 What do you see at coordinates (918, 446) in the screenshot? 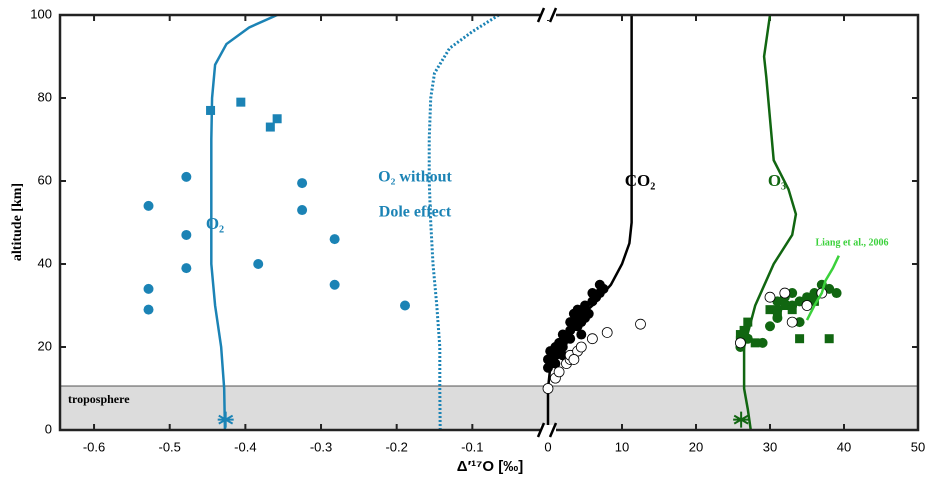
I see `x-tick-label: 50` at bounding box center [918, 446].